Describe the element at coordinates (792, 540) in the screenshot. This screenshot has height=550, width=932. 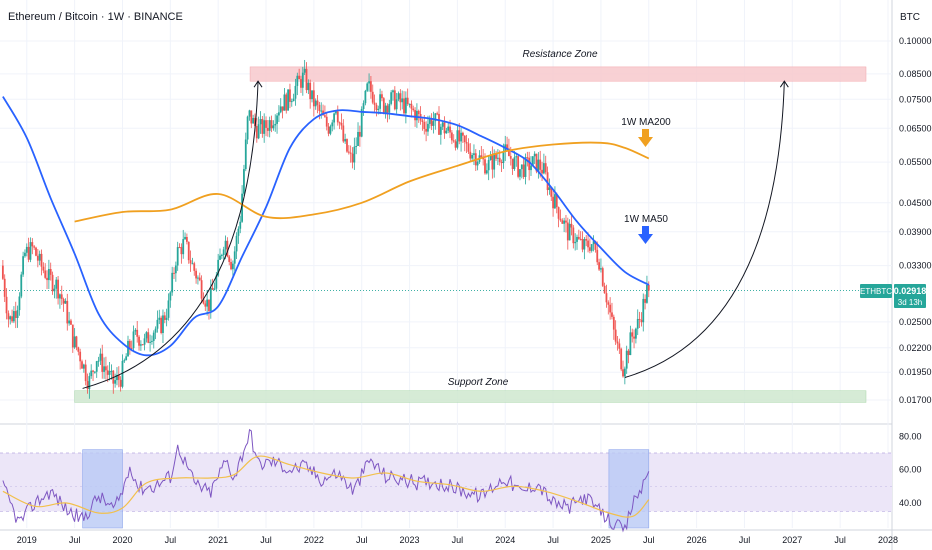
I see `time-tick-label: 2027` at that location.